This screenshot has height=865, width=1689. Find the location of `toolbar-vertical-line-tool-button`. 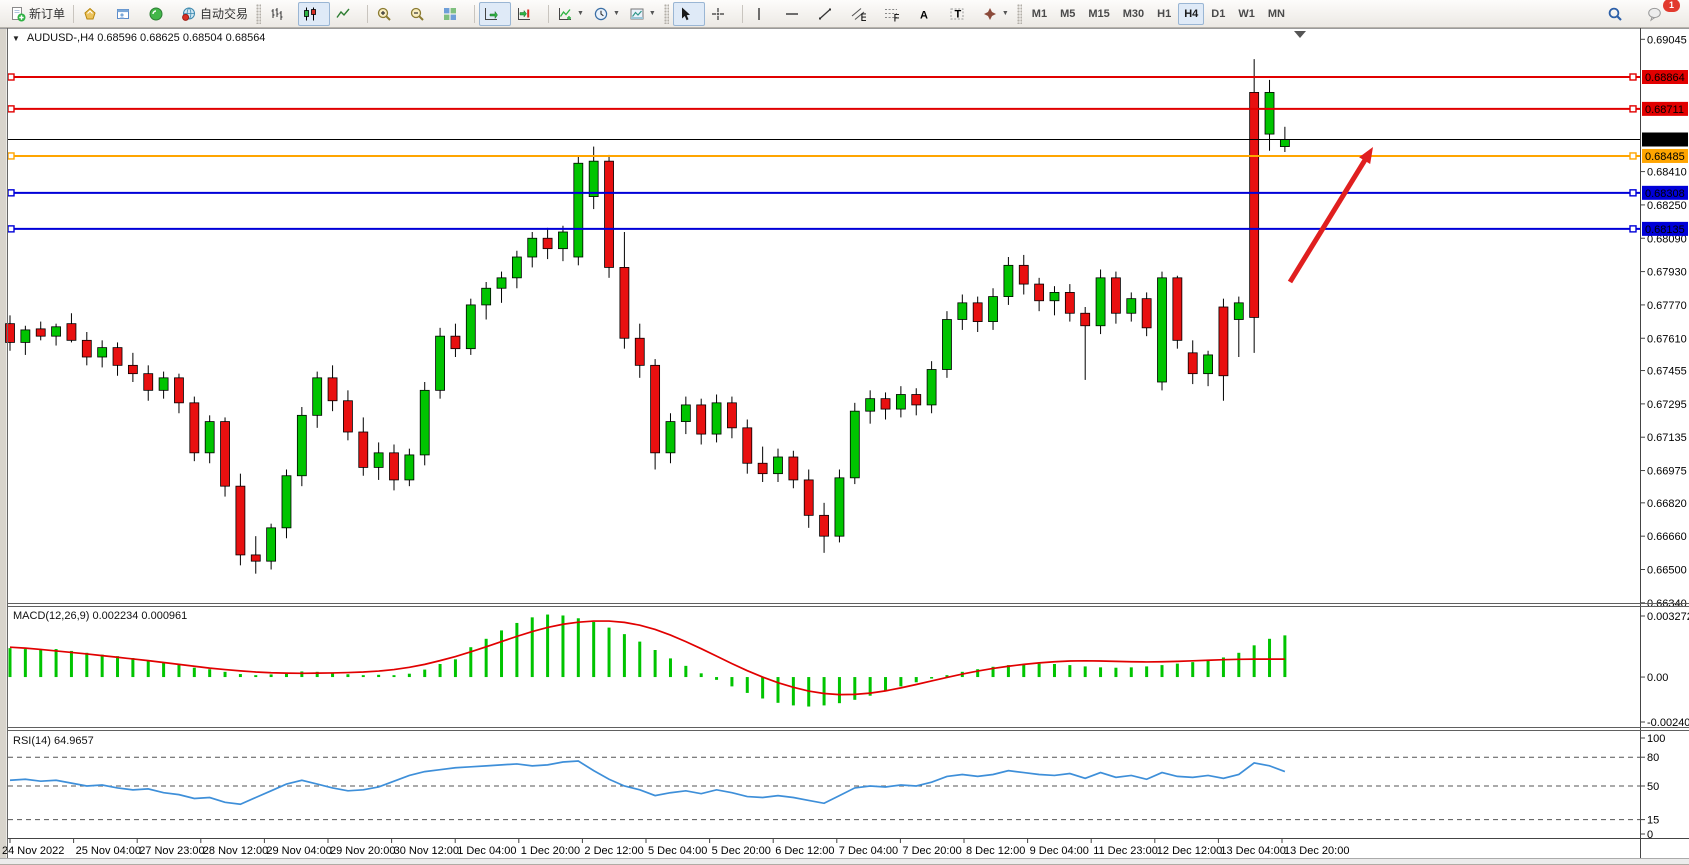

toolbar-vertical-line-tool-button is located at coordinates (763, 14).